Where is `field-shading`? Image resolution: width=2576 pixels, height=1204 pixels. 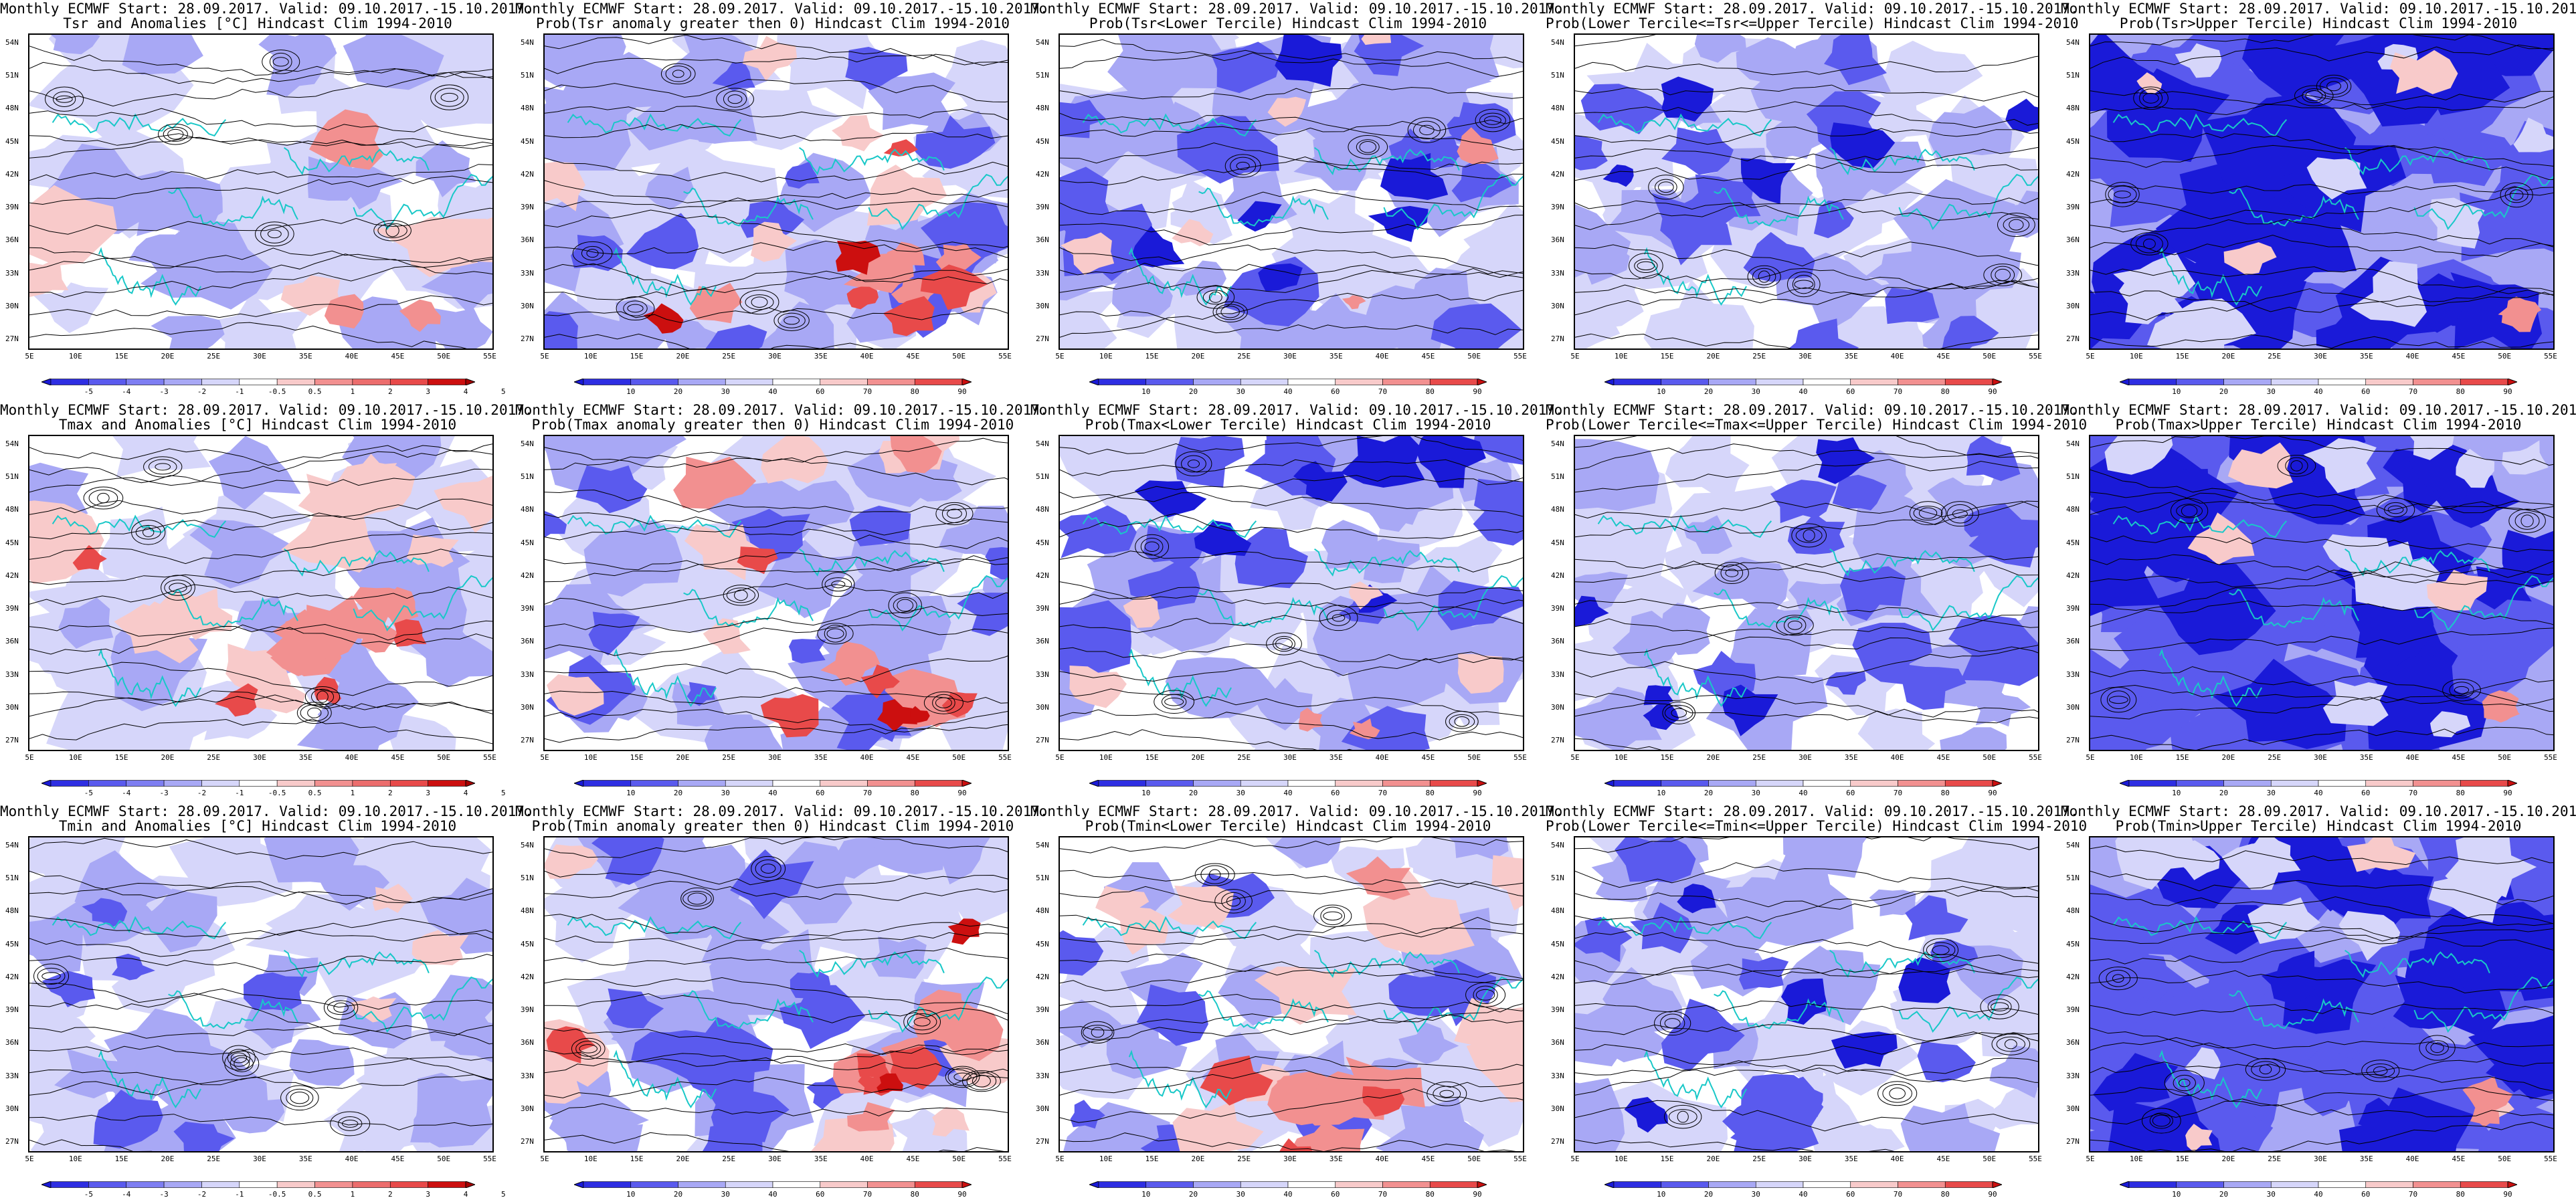 field-shading is located at coordinates (260, 994).